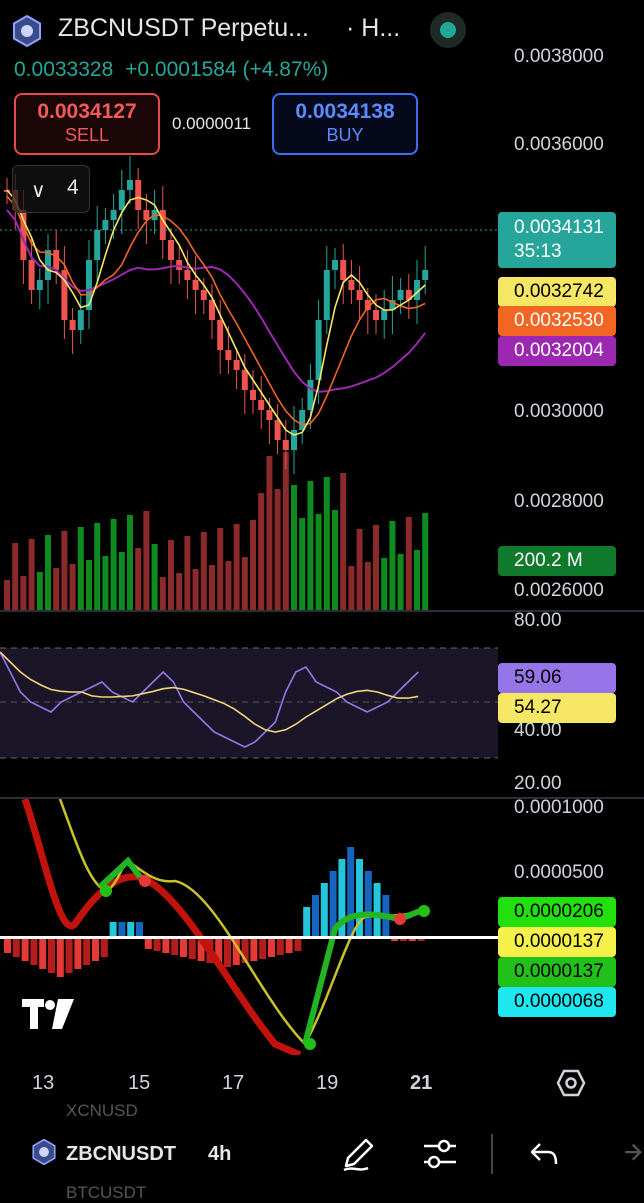 This screenshot has height=1203, width=644. What do you see at coordinates (216, 312) in the screenshot?
I see `ma-fast-line` at bounding box center [216, 312].